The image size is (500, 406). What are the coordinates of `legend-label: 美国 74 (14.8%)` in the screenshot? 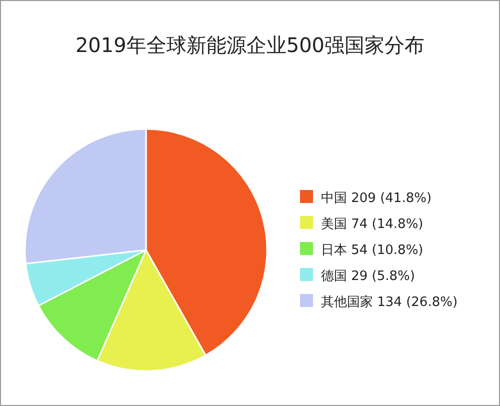 It's located at (372, 224).